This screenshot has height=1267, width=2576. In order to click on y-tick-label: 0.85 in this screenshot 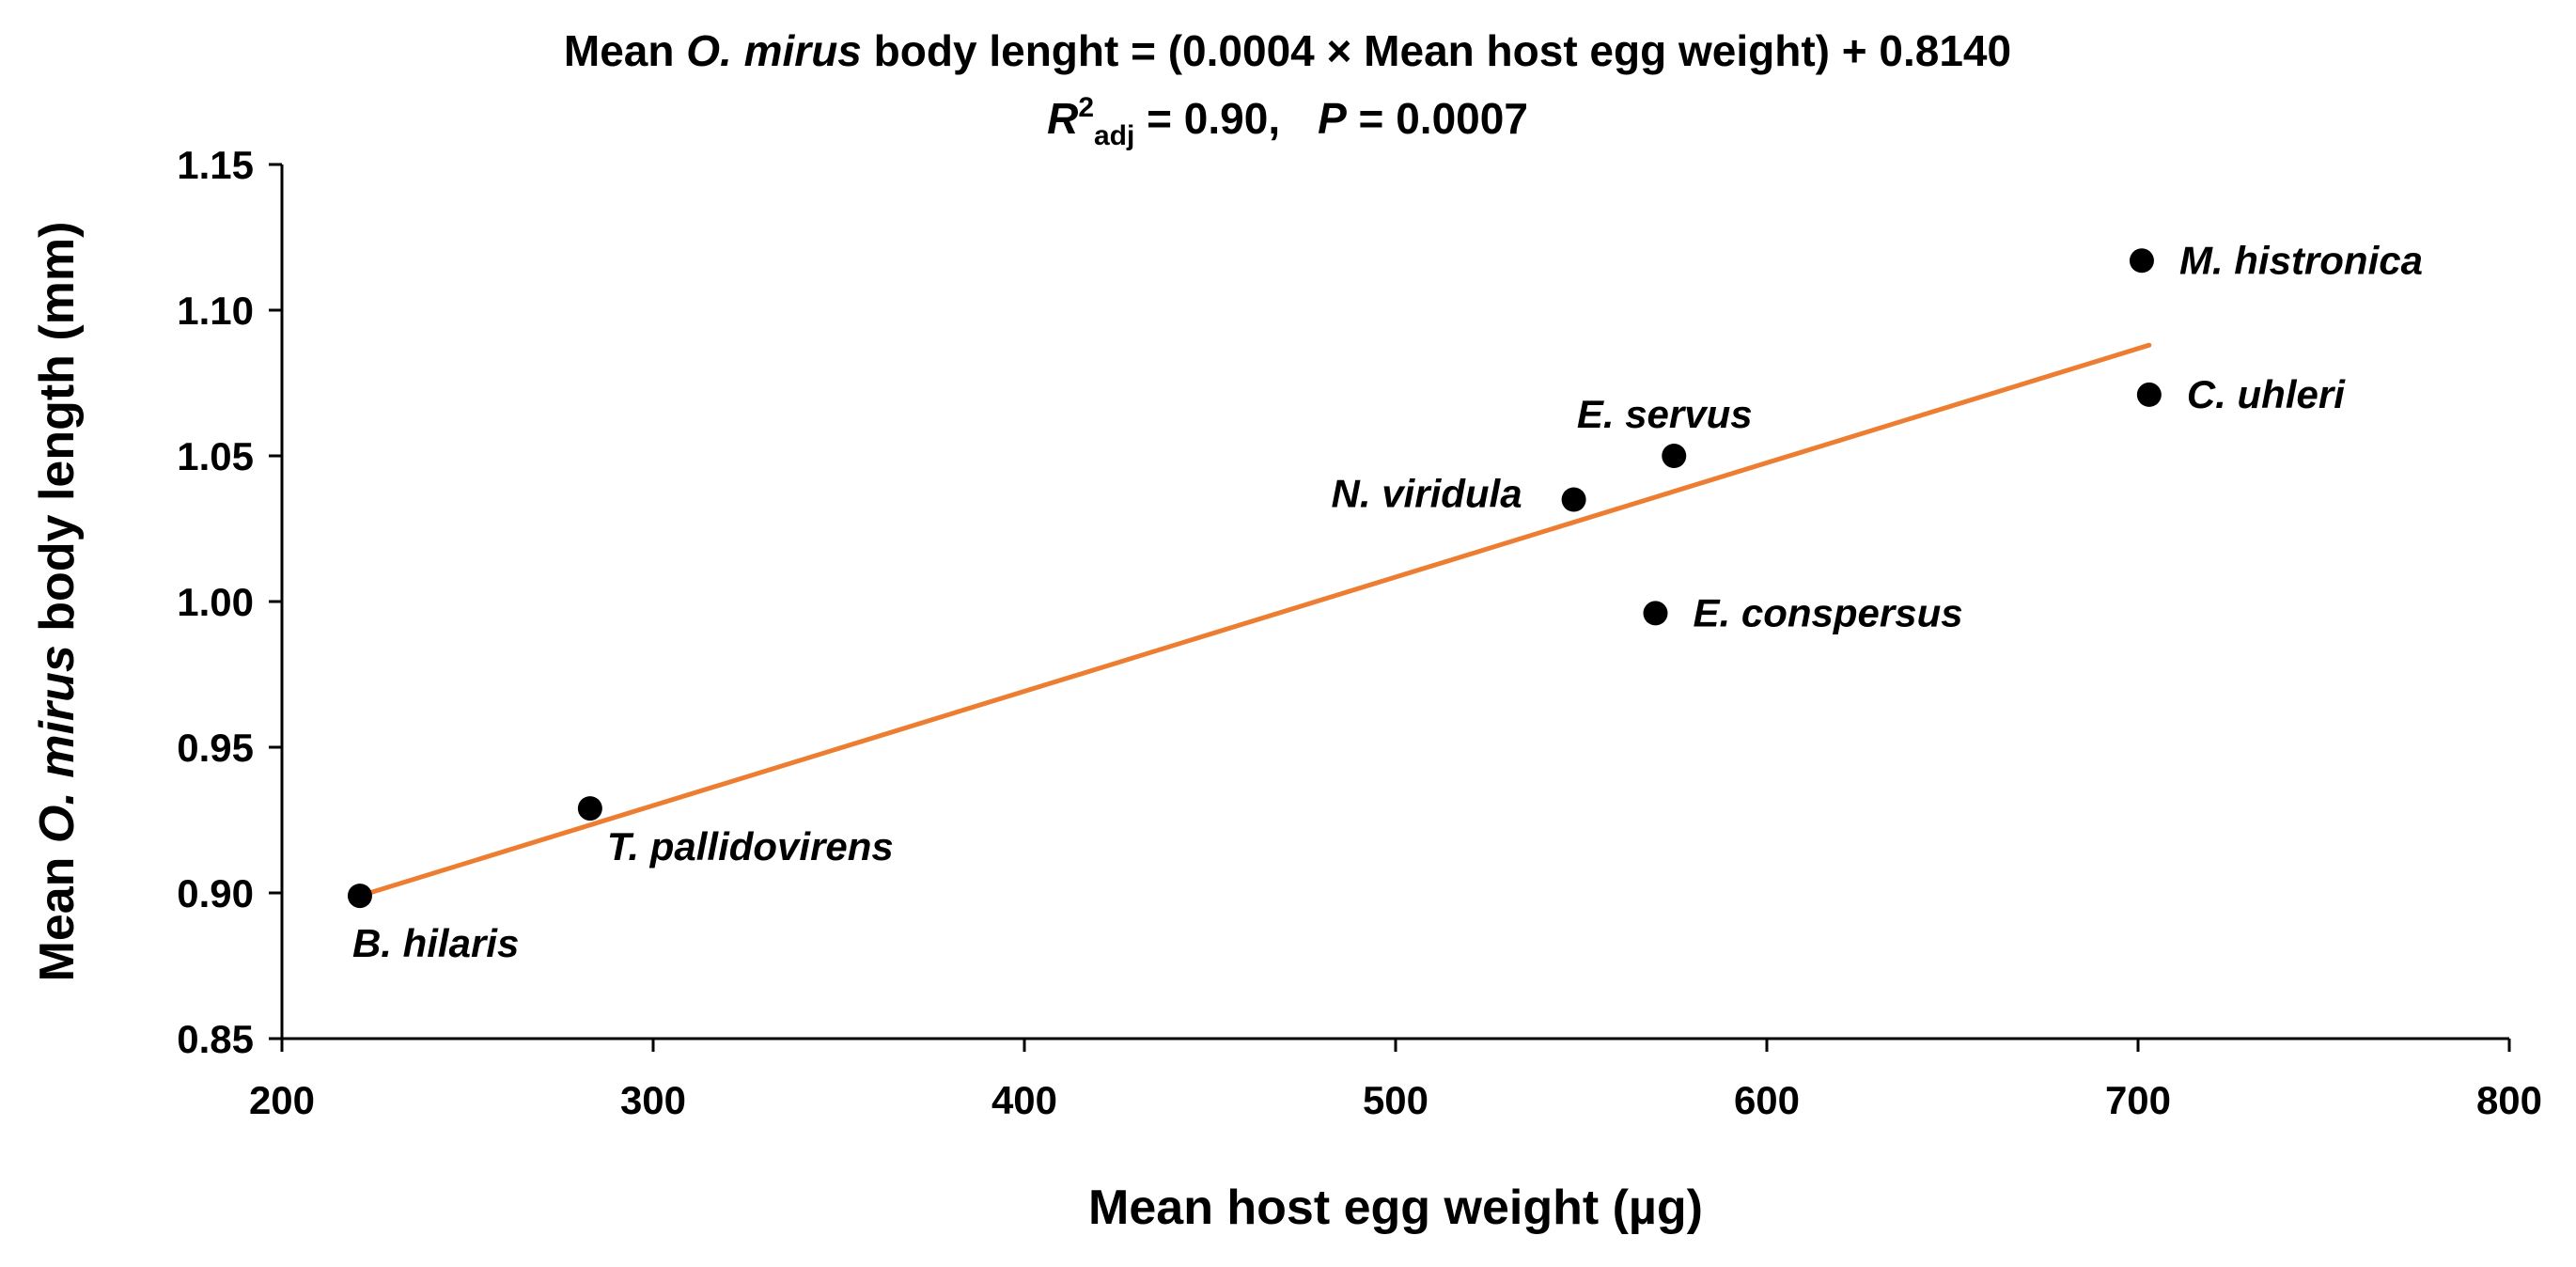, I will do `click(215, 1039)`.